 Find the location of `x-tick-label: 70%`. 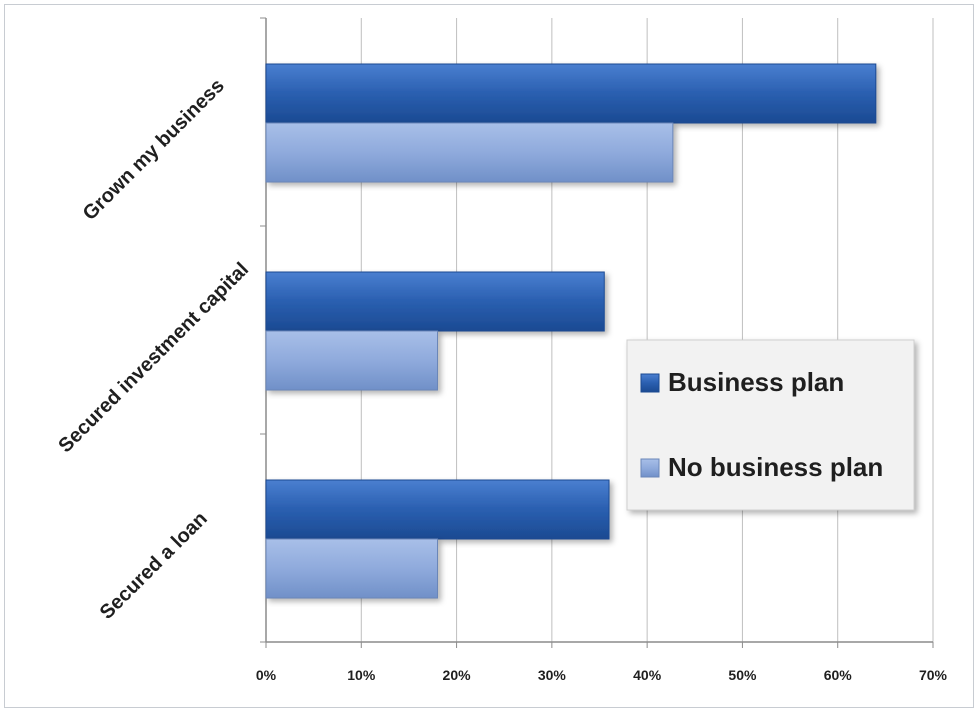

x-tick-label: 70% is located at coordinates (933, 675).